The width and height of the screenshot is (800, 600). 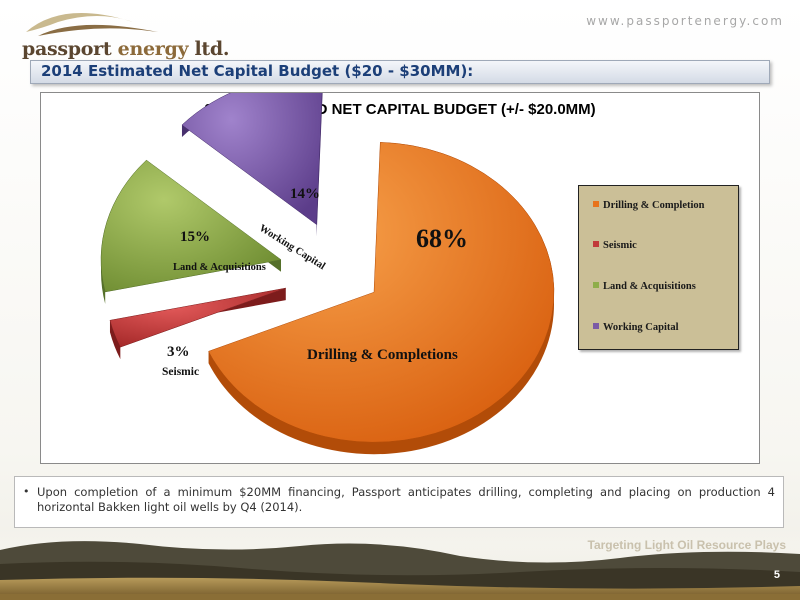 What do you see at coordinates (382, 355) in the screenshot?
I see `slice-label-name-drilling: Drilling & Completions` at bounding box center [382, 355].